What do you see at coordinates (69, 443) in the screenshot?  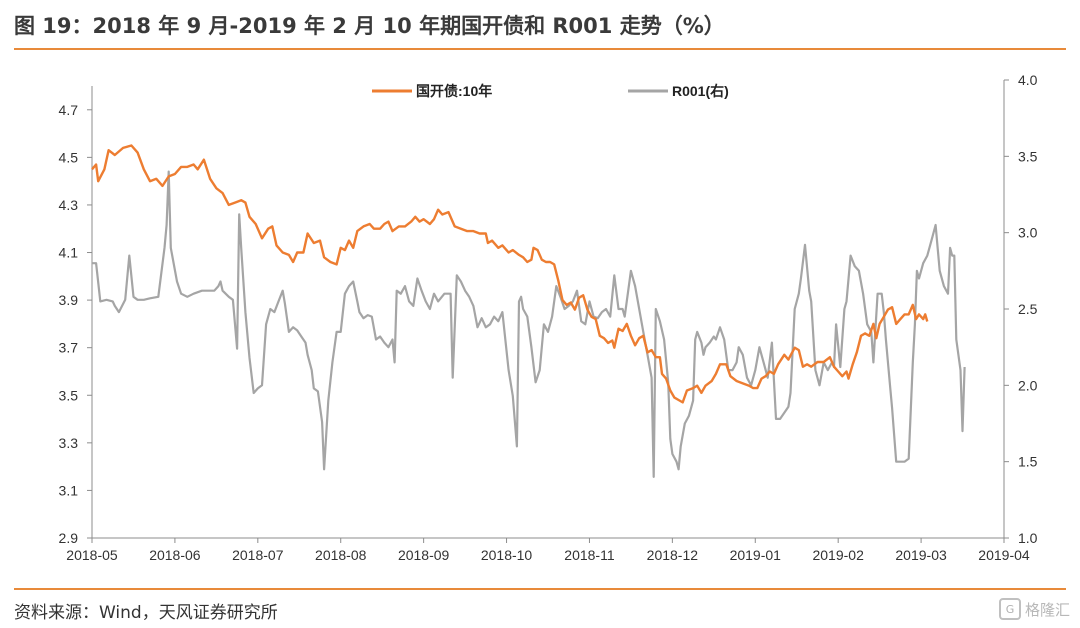 I see `left-tick-label: 3.3` at bounding box center [69, 443].